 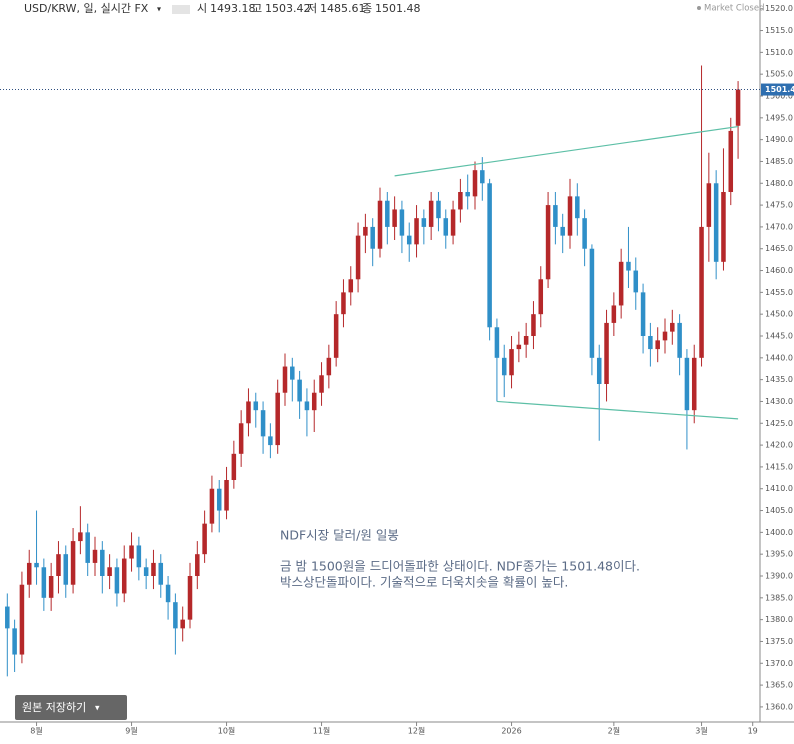 I want to click on y-tick-label: 1365.0, so click(x=779, y=685).